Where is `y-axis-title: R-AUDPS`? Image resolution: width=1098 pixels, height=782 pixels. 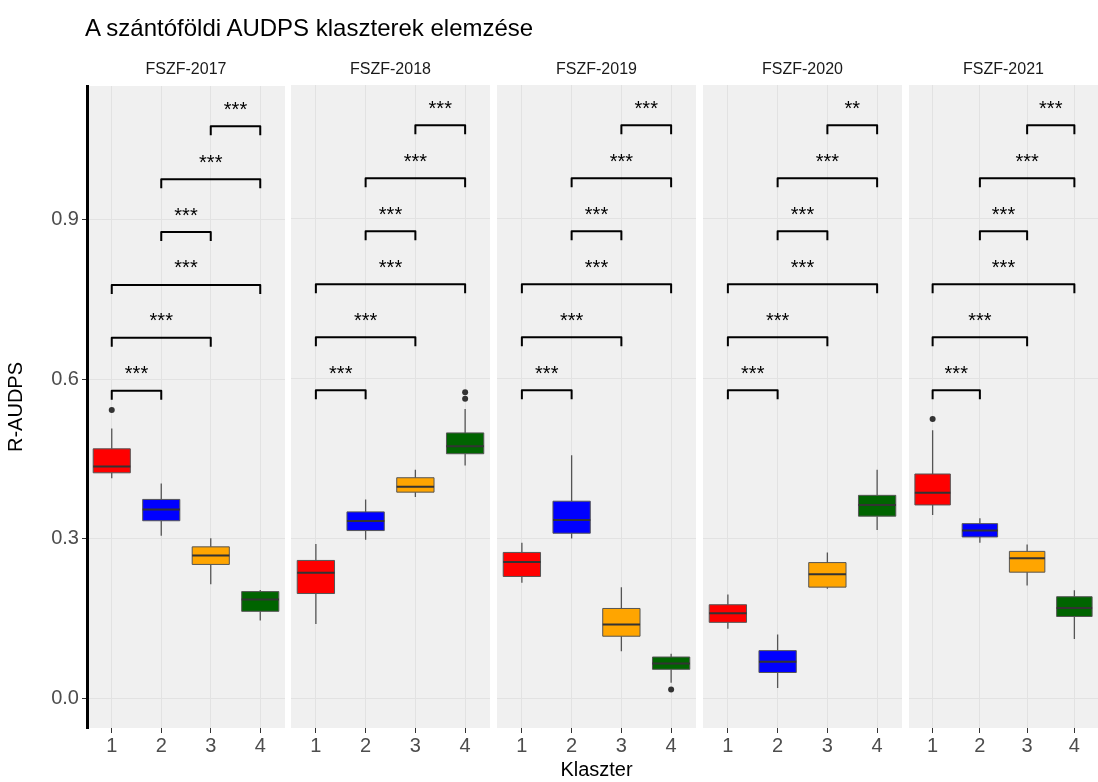
y-axis-title: R-AUDPS is located at coordinates (14, 407).